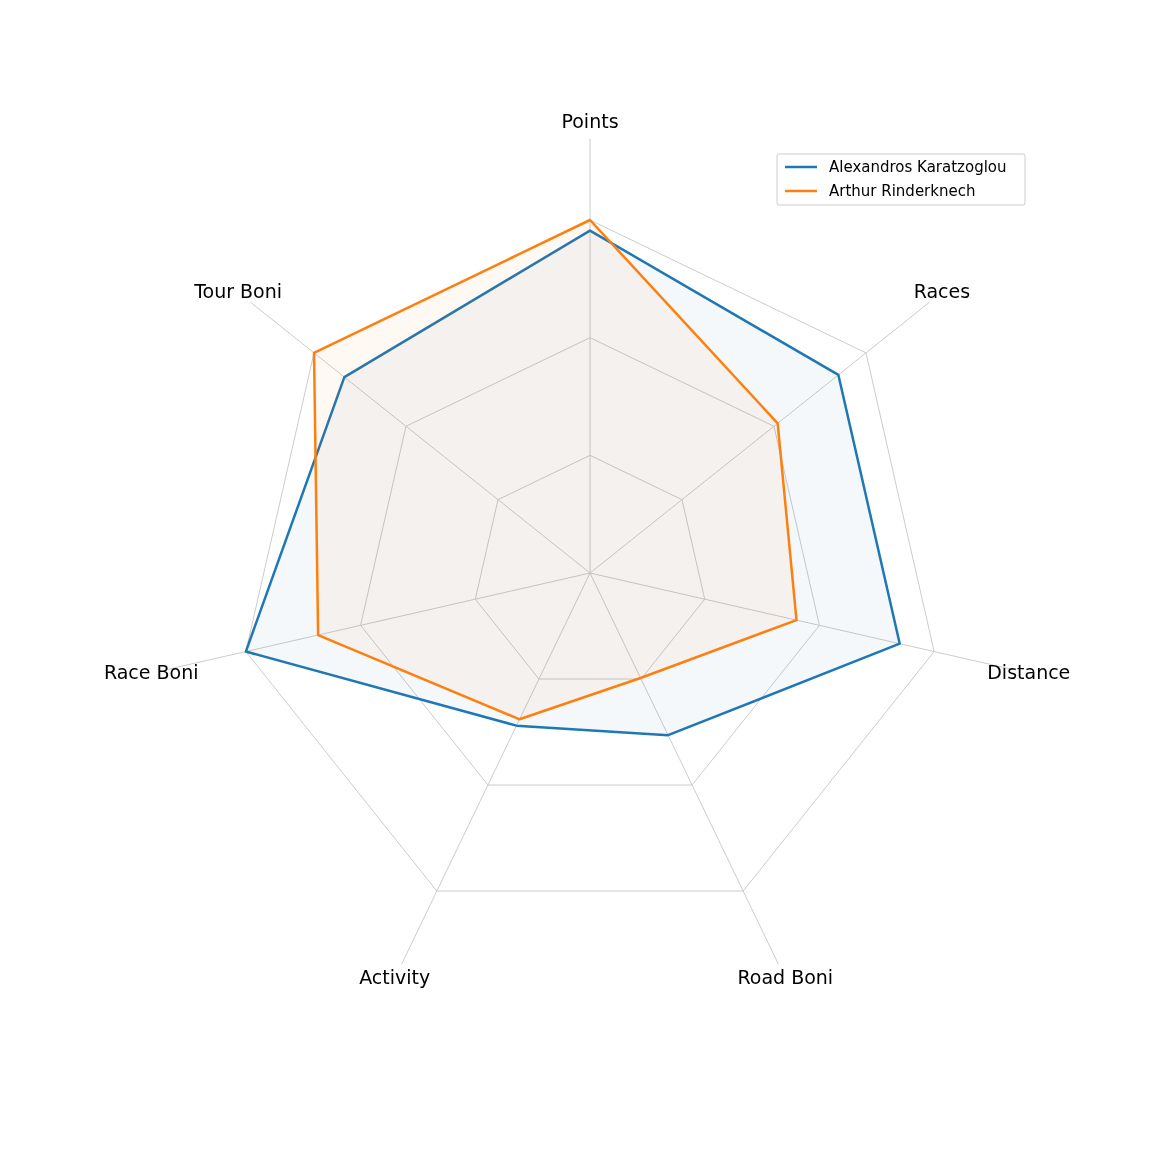 This screenshot has height=1152, width=1152. I want to click on spoke-label: Tour Boni, so click(238, 290).